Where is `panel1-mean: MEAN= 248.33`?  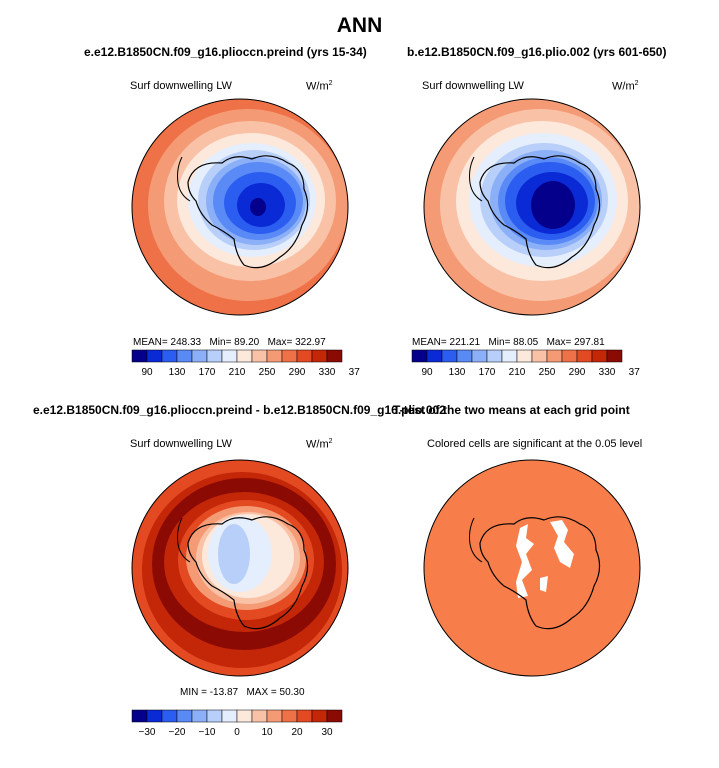 panel1-mean: MEAN= 248.33 is located at coordinates (167, 342).